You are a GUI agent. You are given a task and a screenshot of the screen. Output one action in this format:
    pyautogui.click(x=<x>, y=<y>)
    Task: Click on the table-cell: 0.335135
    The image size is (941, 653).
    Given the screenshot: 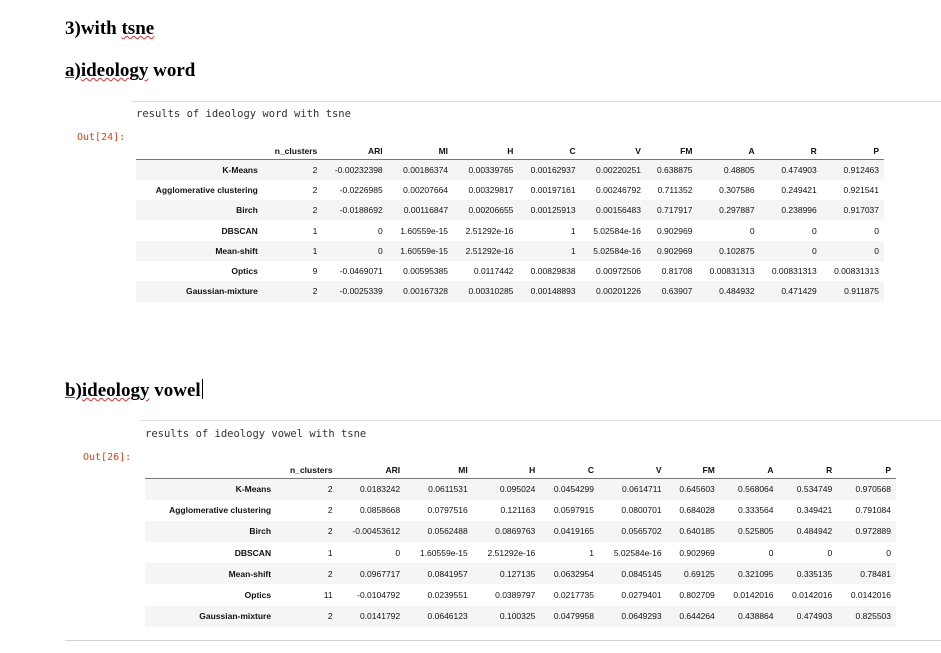 What is the action you would take?
    pyautogui.click(x=814, y=573)
    